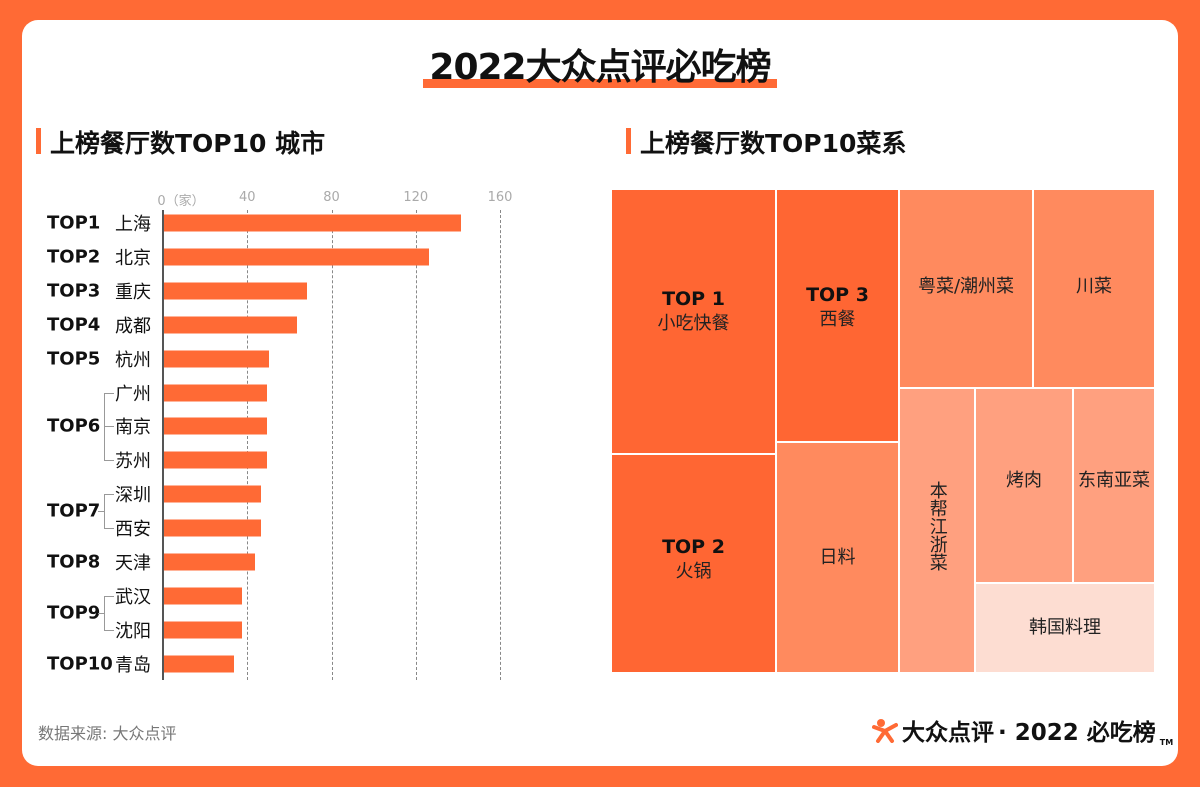 The height and width of the screenshot is (787, 1200). I want to click on treemap-title: 上榜餐厅数TOP10菜系, so click(766, 142).